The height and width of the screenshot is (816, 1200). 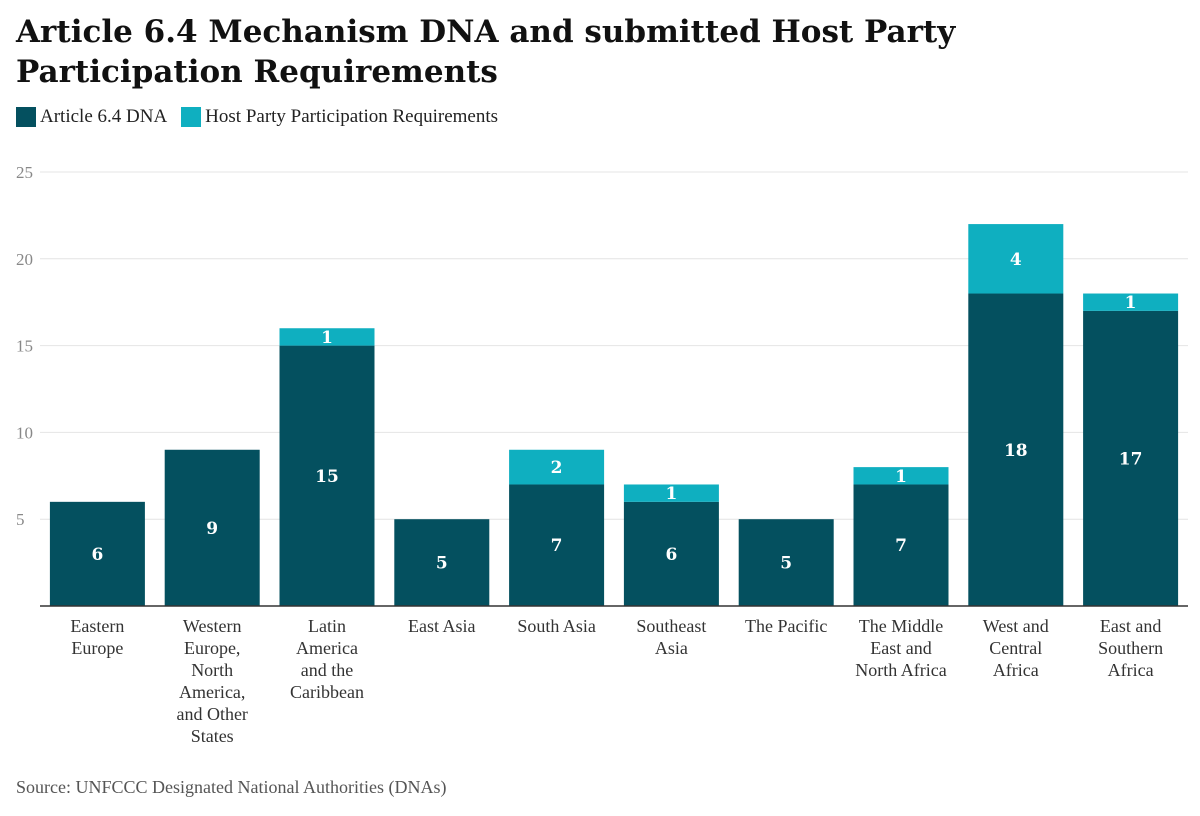 I want to click on legend-label-hppr: Host Party Participation Requirements, so click(x=352, y=116).